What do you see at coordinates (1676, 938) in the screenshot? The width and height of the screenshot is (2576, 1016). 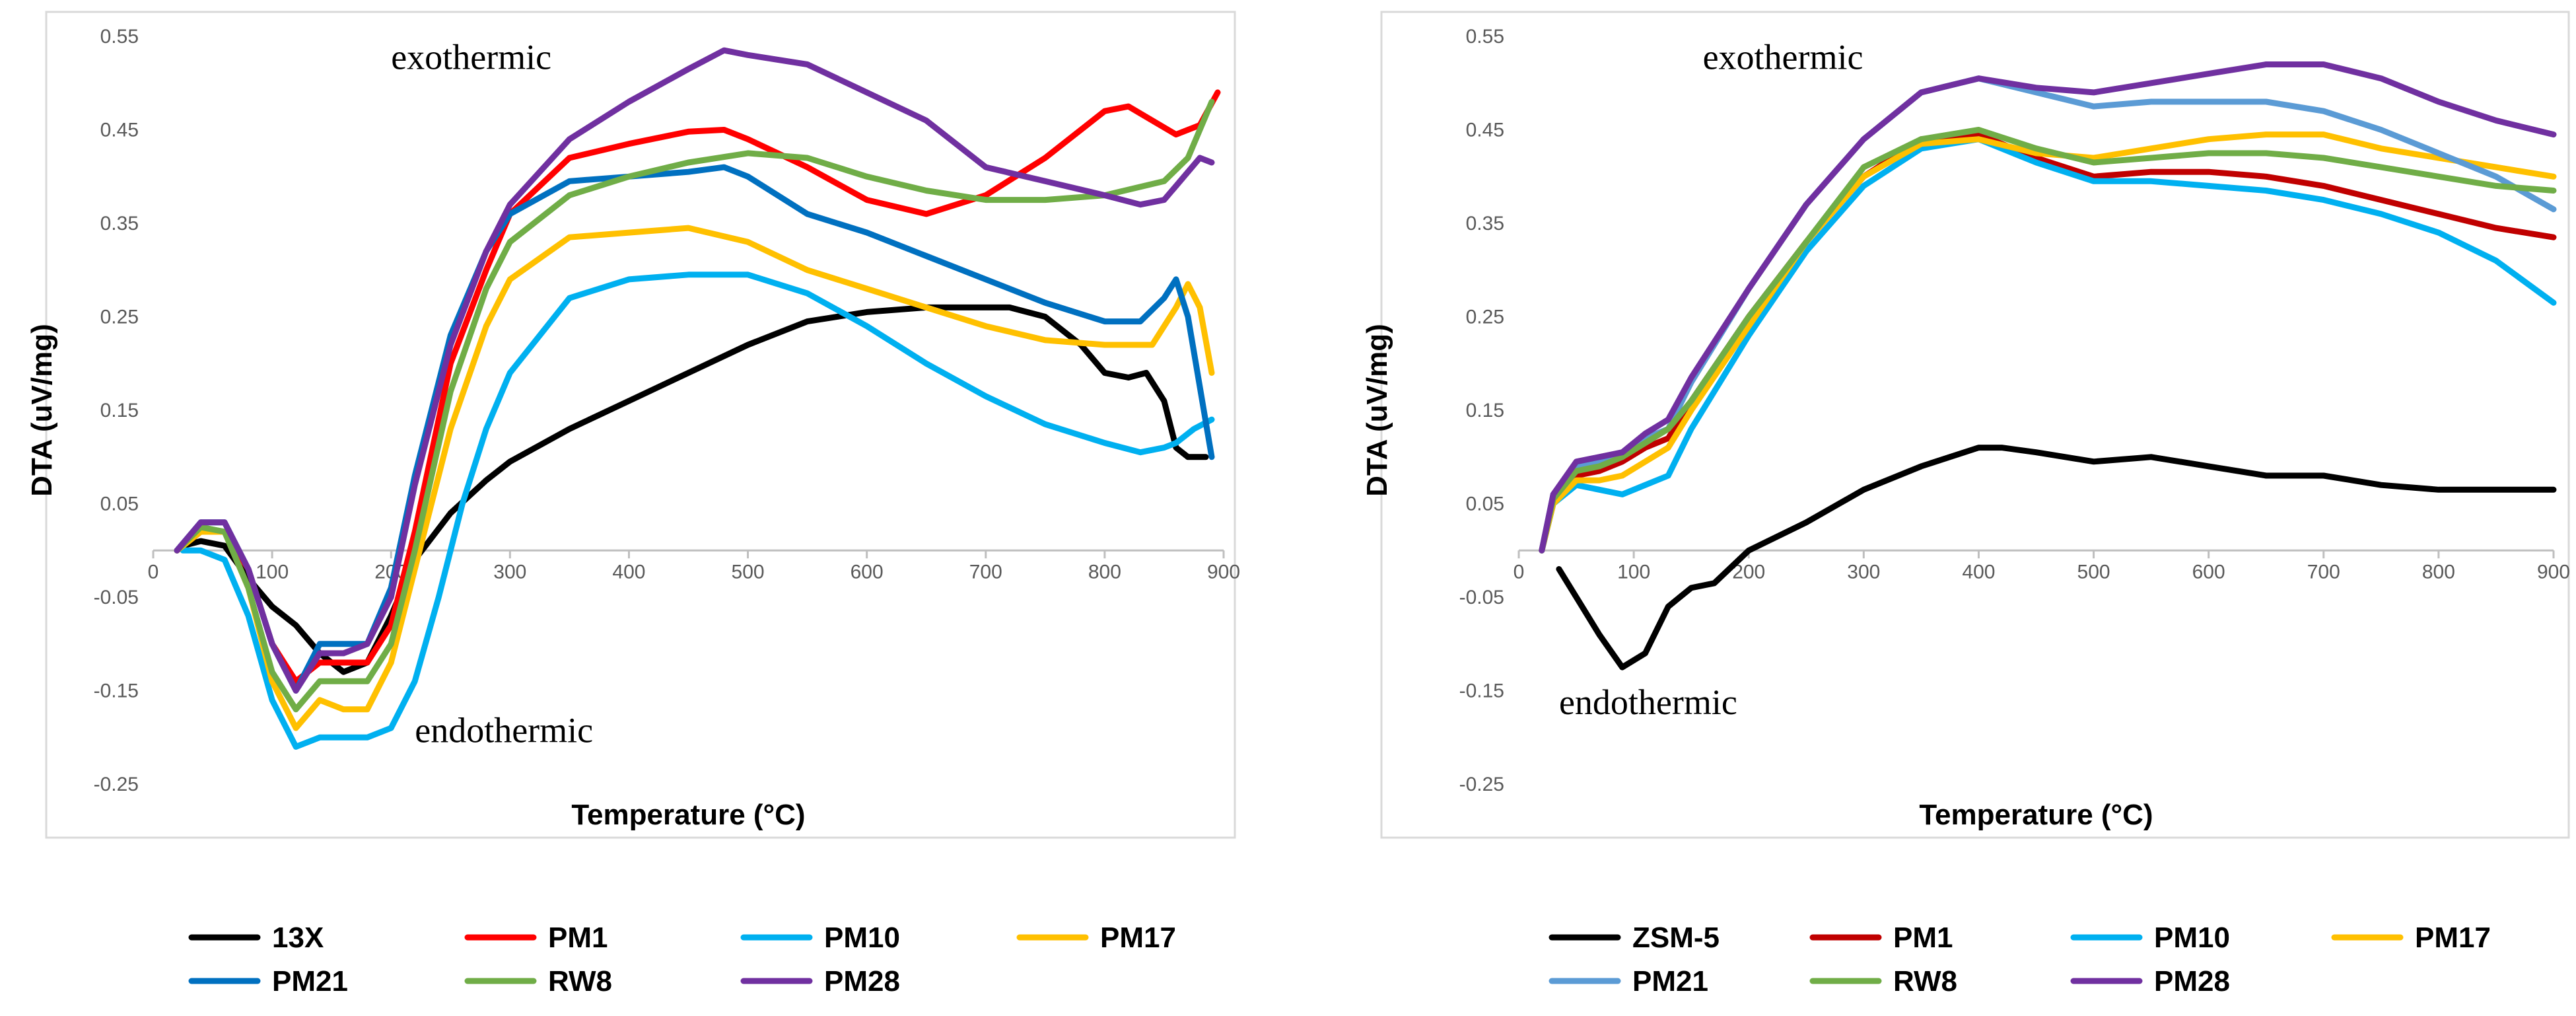 I see `legend-label-zsm-5: ZSM-5` at bounding box center [1676, 938].